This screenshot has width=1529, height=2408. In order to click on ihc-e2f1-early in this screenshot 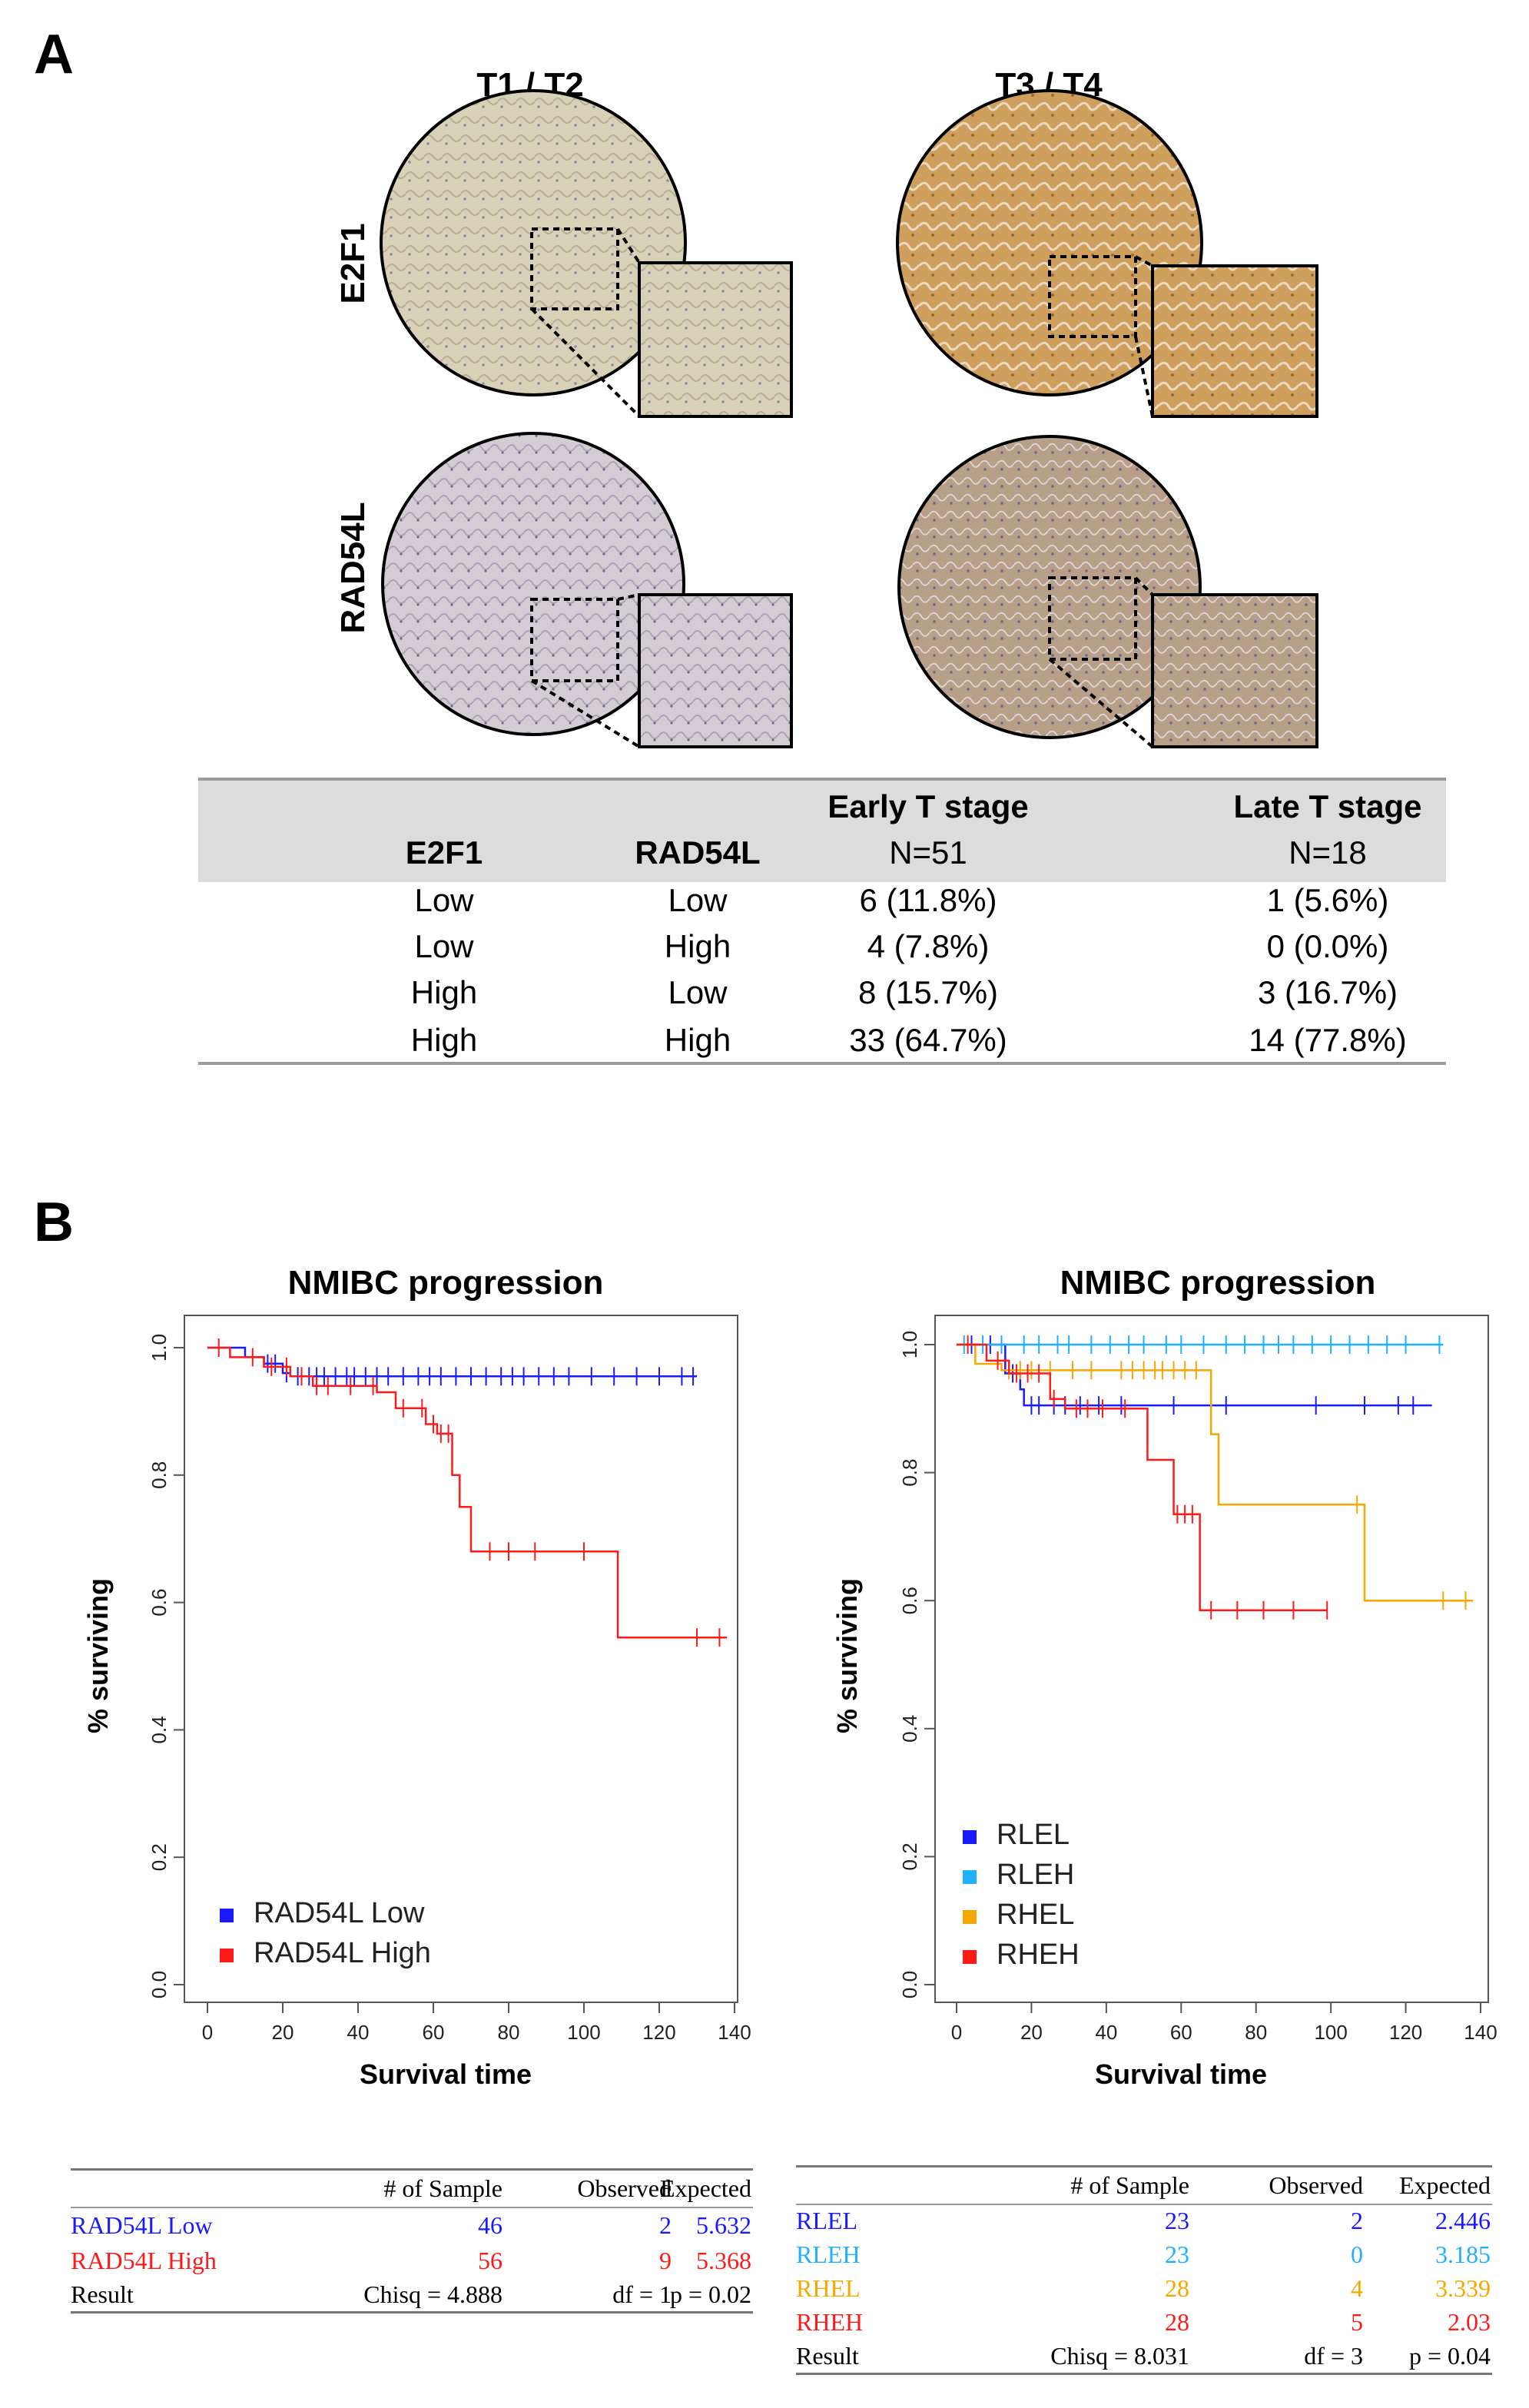, I will do `click(586, 253)`.